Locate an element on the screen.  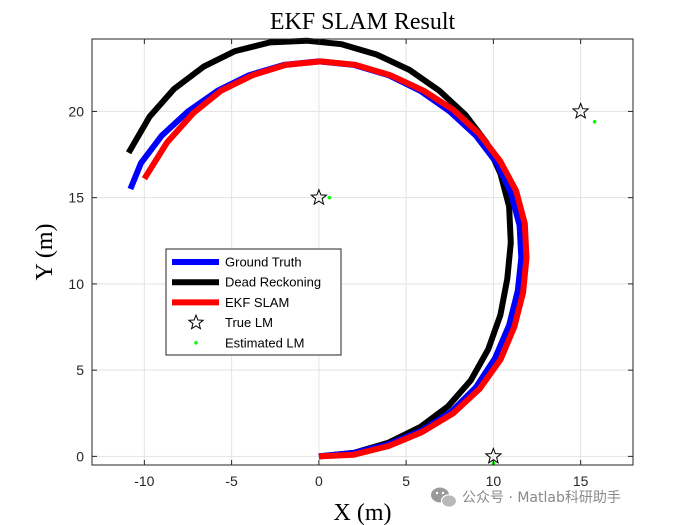
y-axis-label: Y (m) is located at coordinates (45, 251).